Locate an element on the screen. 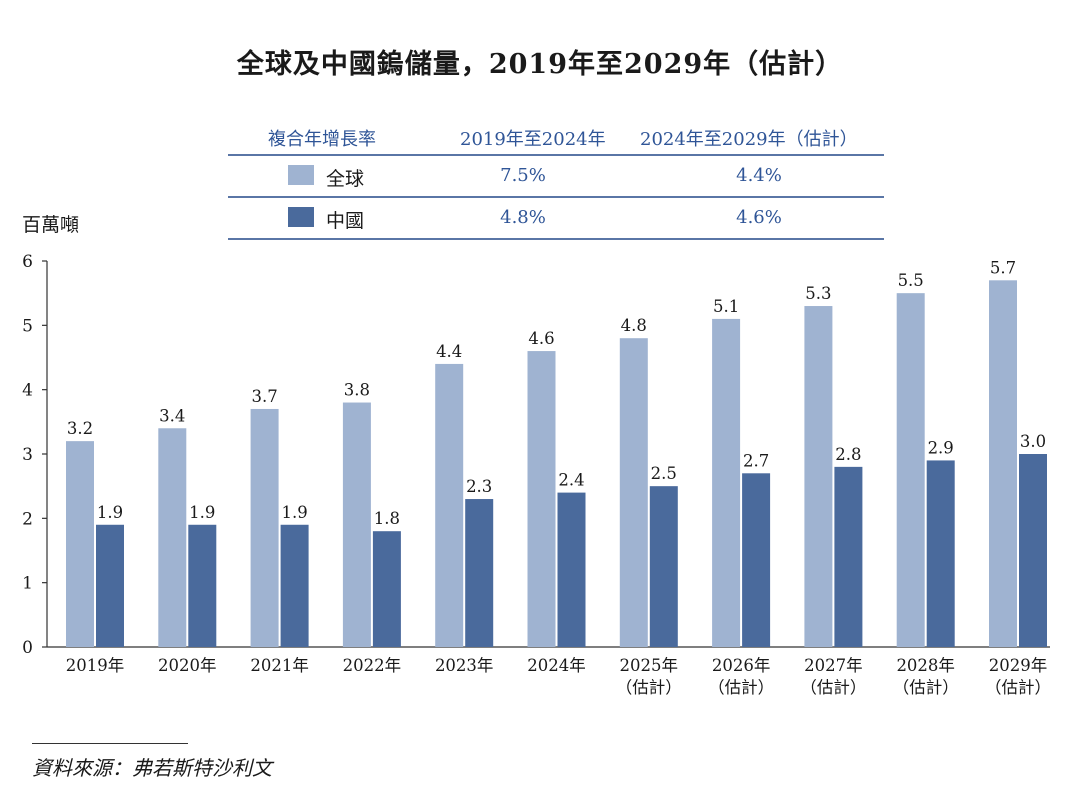 This screenshot has height=786, width=1080. data-label-china: 1.8 is located at coordinates (387, 518).